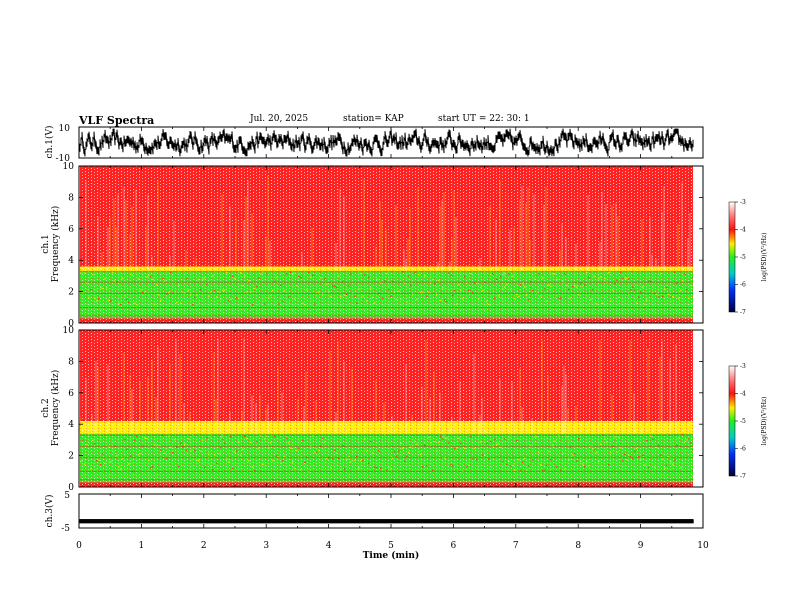 This screenshot has width=792, height=612. Describe the element at coordinates (117, 120) in the screenshot. I see `chart-title: VLF Spectra` at that location.